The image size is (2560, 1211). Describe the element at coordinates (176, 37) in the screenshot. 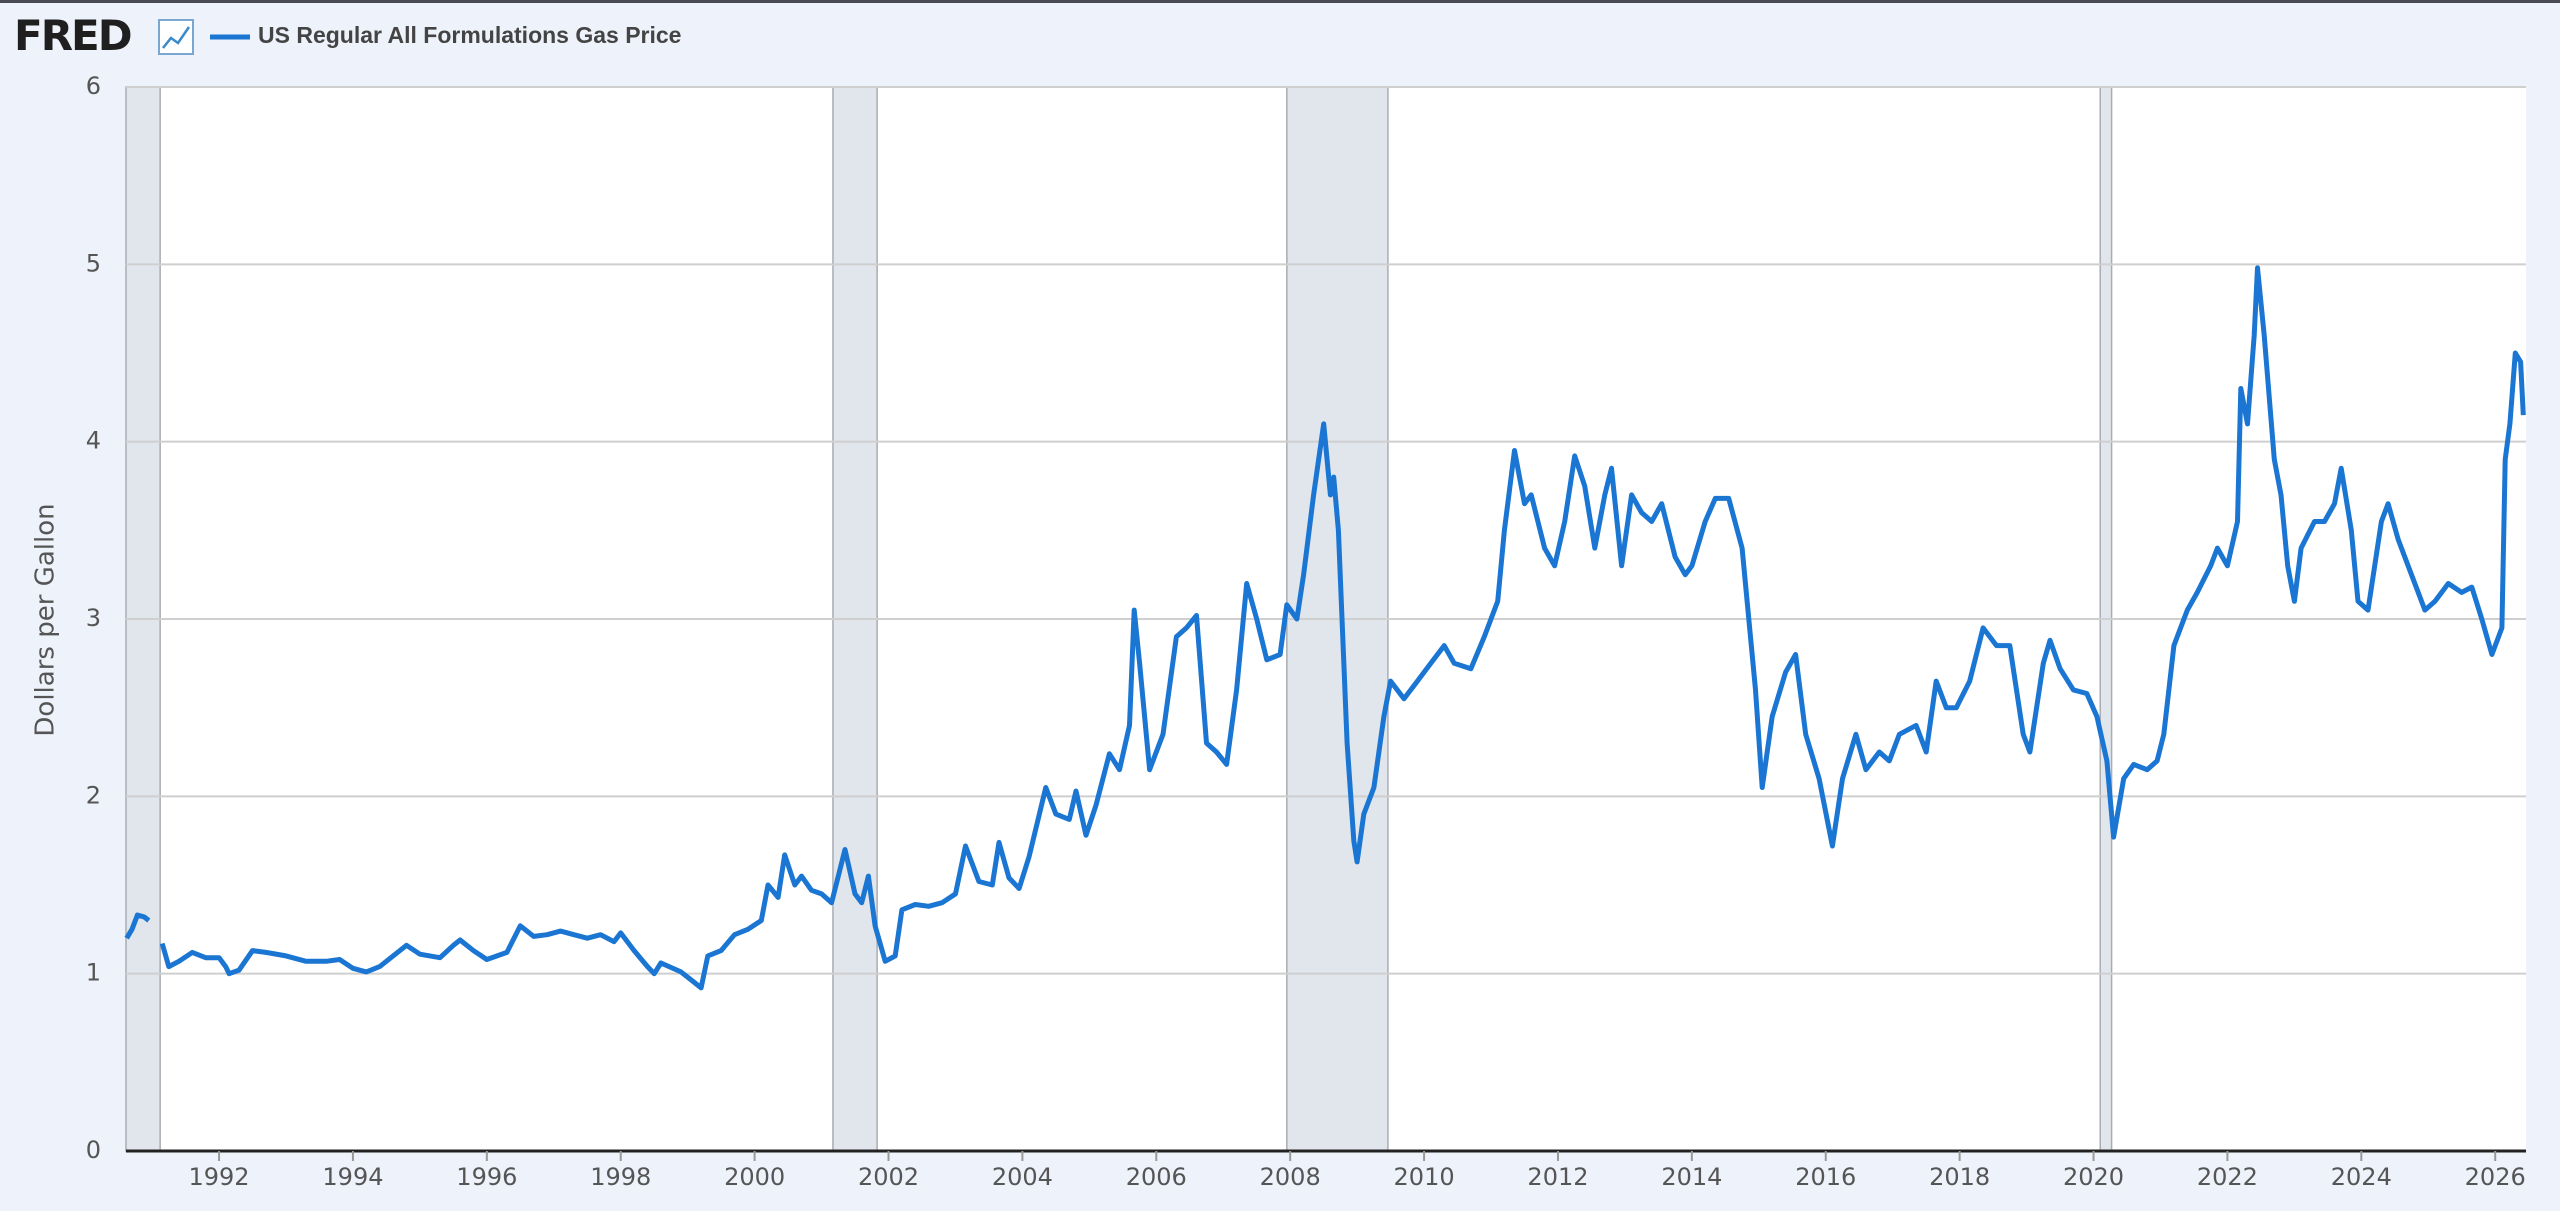

I see `logo-icon` at that location.